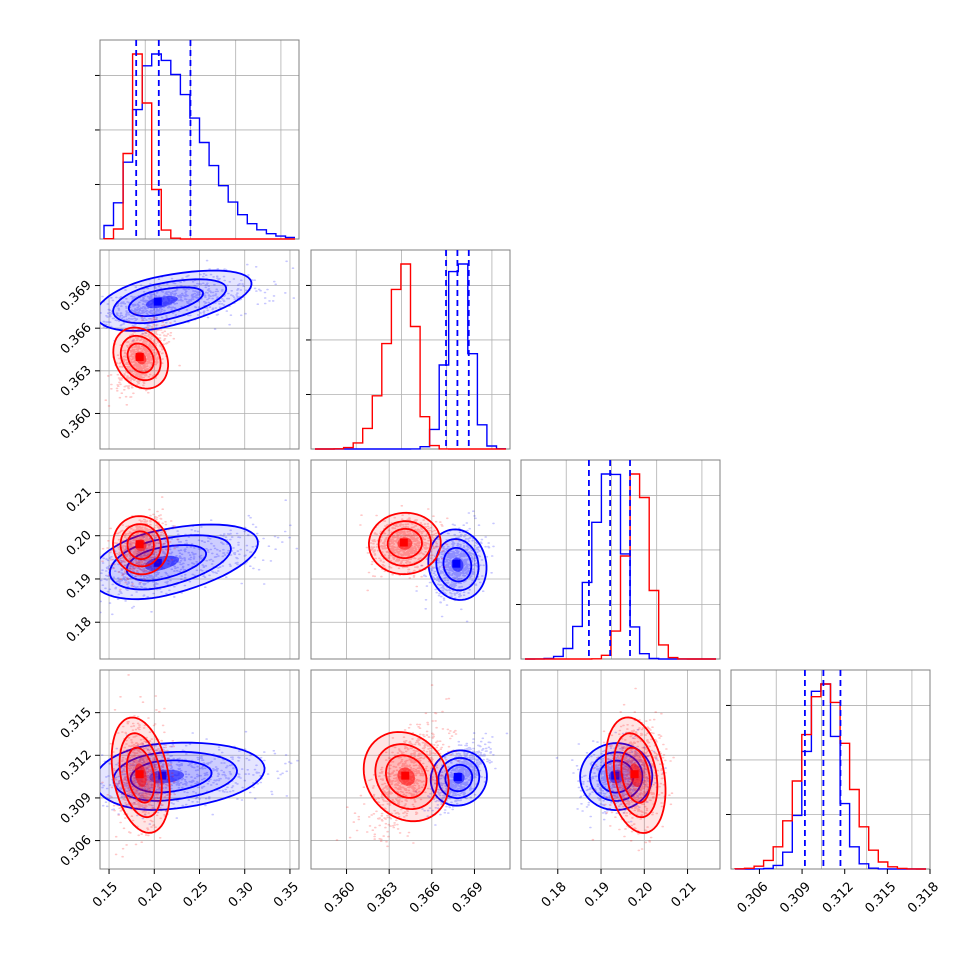 The width and height of the screenshot is (970, 970). What do you see at coordinates (105, 894) in the screenshot?
I see `x-tick-label: 0.15` at bounding box center [105, 894].